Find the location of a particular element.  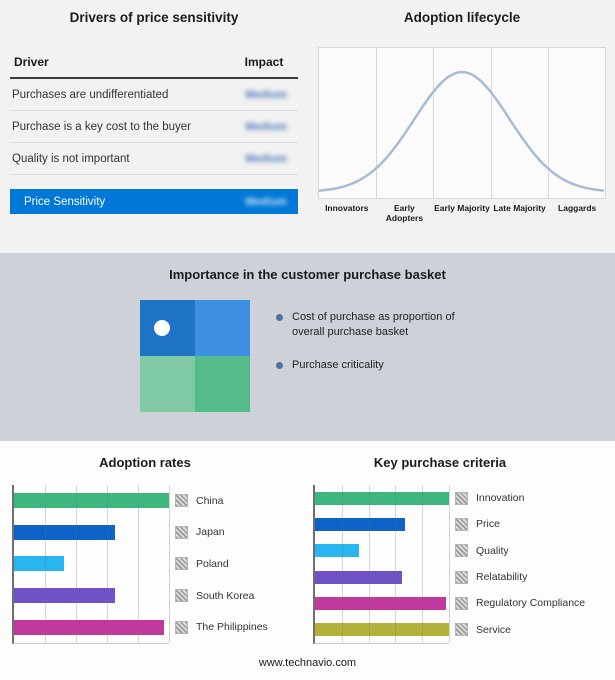

legend-item: Regulatory Compliance is located at coordinates (532, 603).